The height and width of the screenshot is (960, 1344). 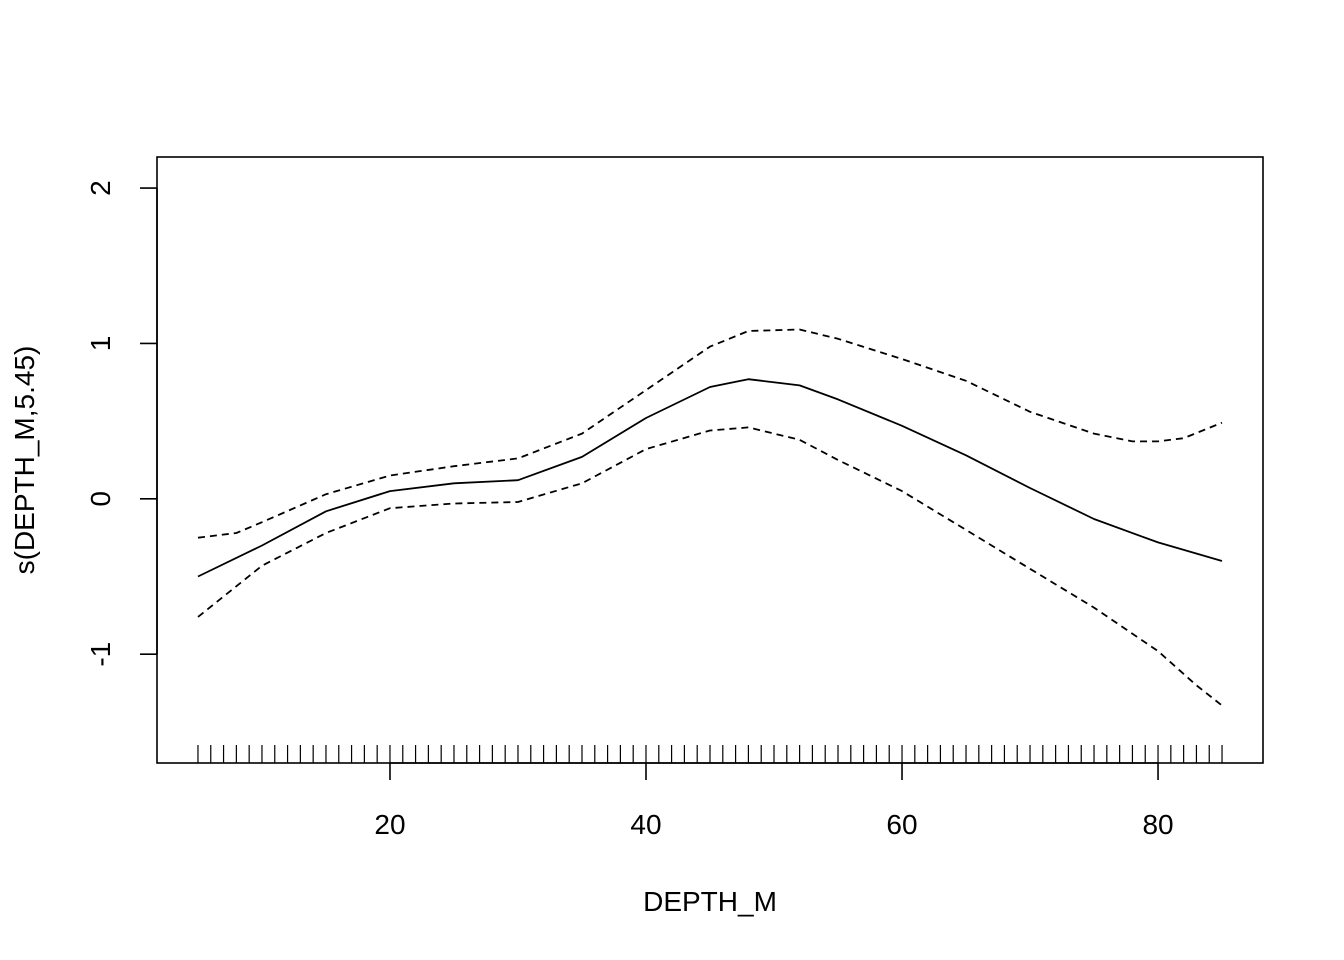 What do you see at coordinates (100, 499) in the screenshot?
I see `y-tick-label: 0` at bounding box center [100, 499].